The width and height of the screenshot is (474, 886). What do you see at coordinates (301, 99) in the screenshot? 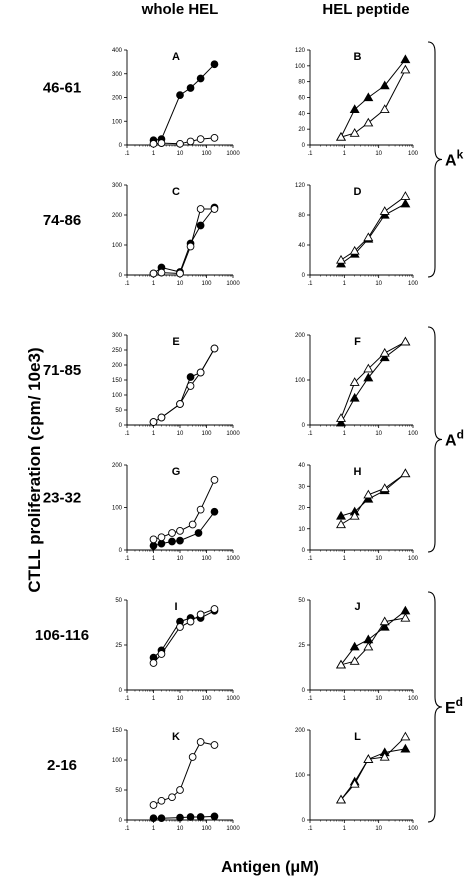
I see `y-tick-label: 60` at bounding box center [301, 99].